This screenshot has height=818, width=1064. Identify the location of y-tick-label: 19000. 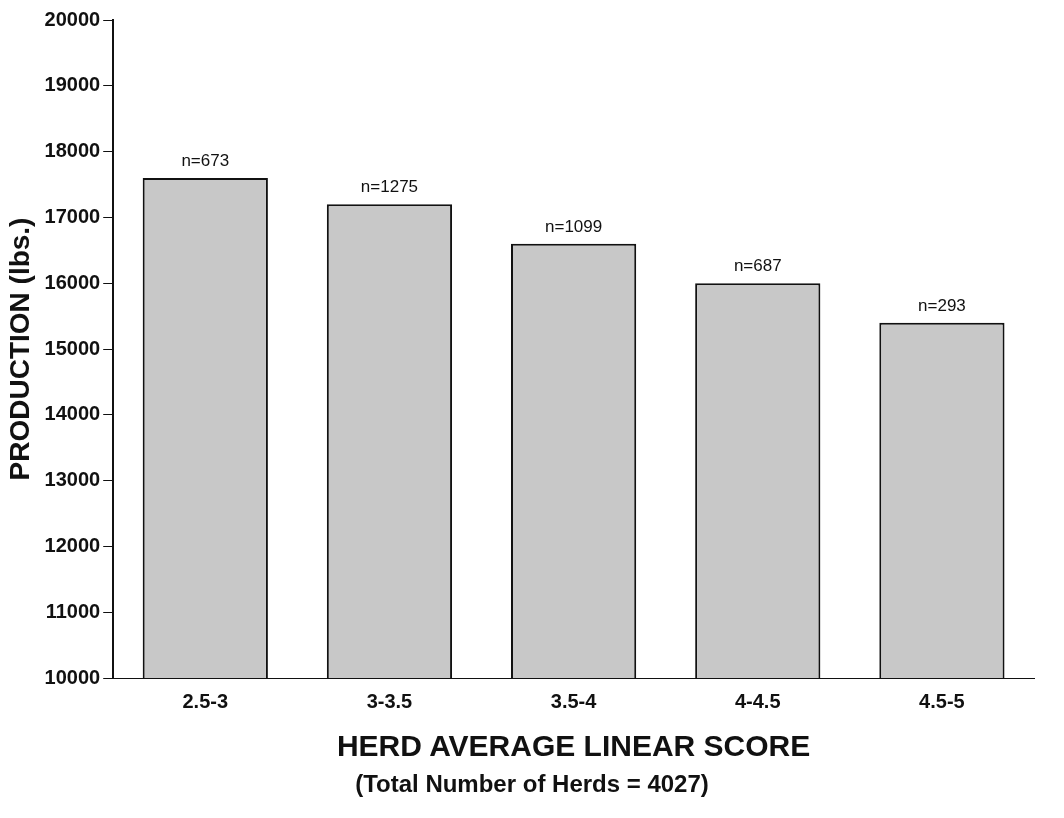
(72, 84).